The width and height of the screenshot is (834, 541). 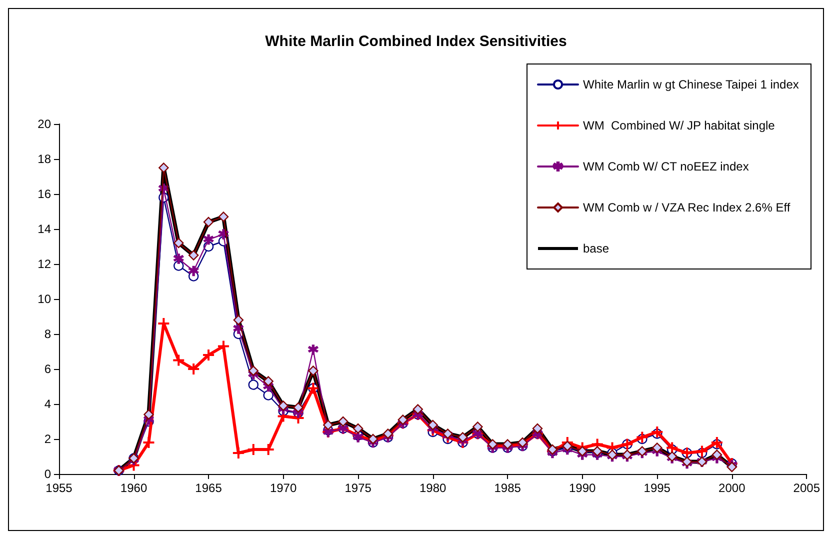 I want to click on y-tick-label: 4, so click(x=48, y=404).